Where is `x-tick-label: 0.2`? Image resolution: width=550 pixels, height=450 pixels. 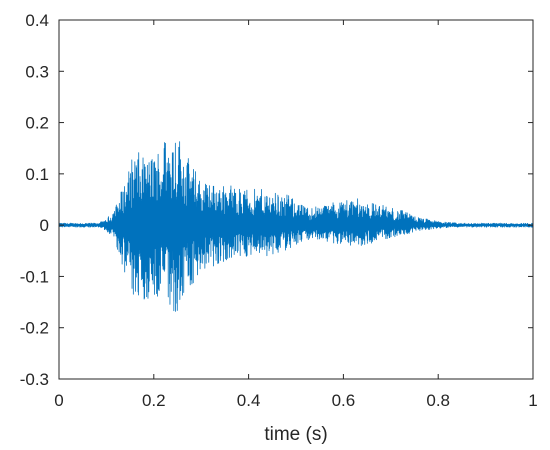 x-tick-label: 0.2 is located at coordinates (154, 400).